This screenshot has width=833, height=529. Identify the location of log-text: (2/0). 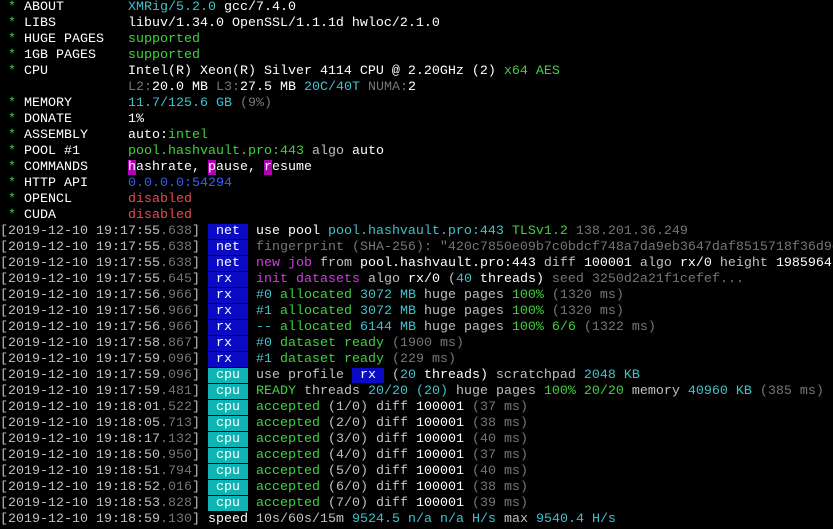
(343, 423).